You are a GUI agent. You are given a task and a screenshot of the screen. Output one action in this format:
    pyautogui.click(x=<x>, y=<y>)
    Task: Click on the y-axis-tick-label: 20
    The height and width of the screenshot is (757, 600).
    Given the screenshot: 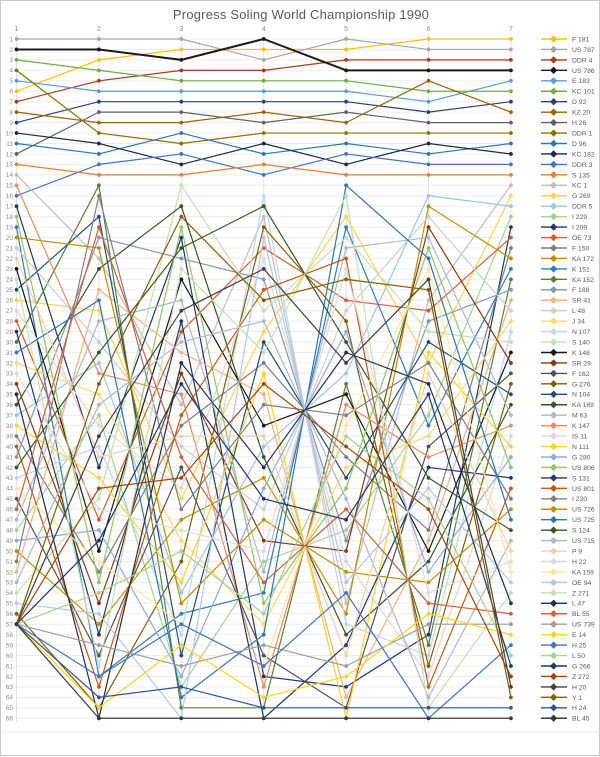 What is the action you would take?
    pyautogui.click(x=10, y=238)
    